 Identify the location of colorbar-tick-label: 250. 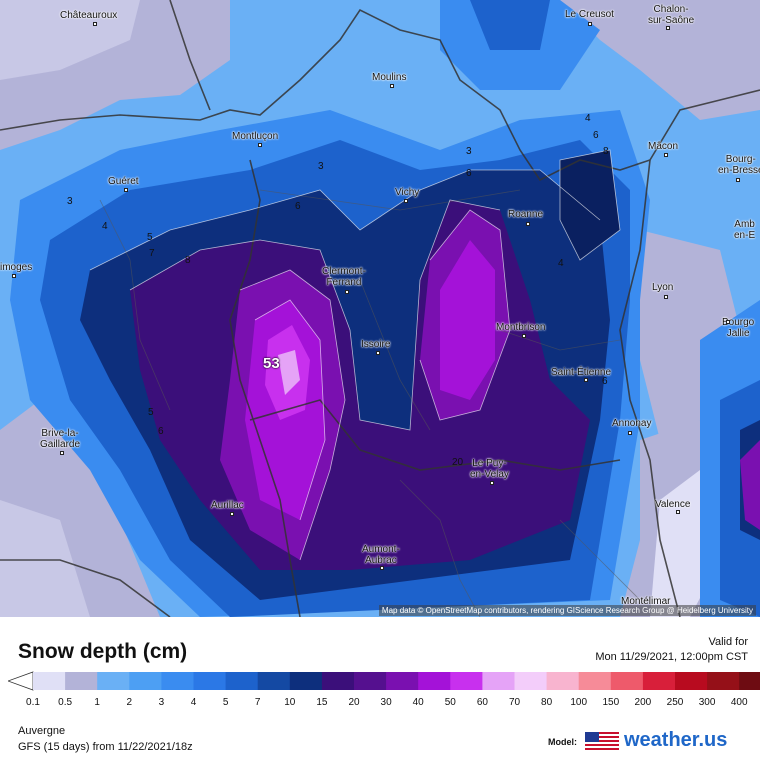
(675, 702).